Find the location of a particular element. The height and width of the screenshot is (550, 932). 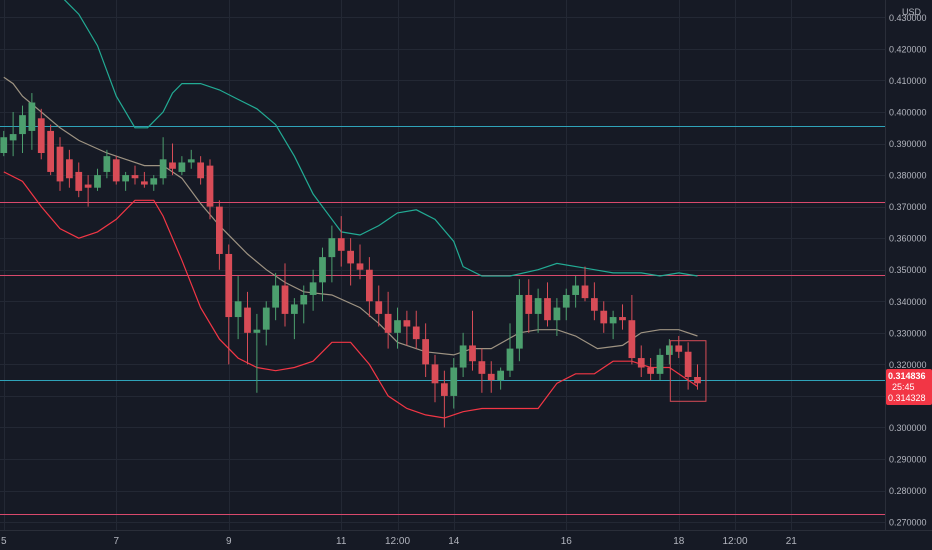

price-tick-label: 0.380000 is located at coordinates (908, 176).